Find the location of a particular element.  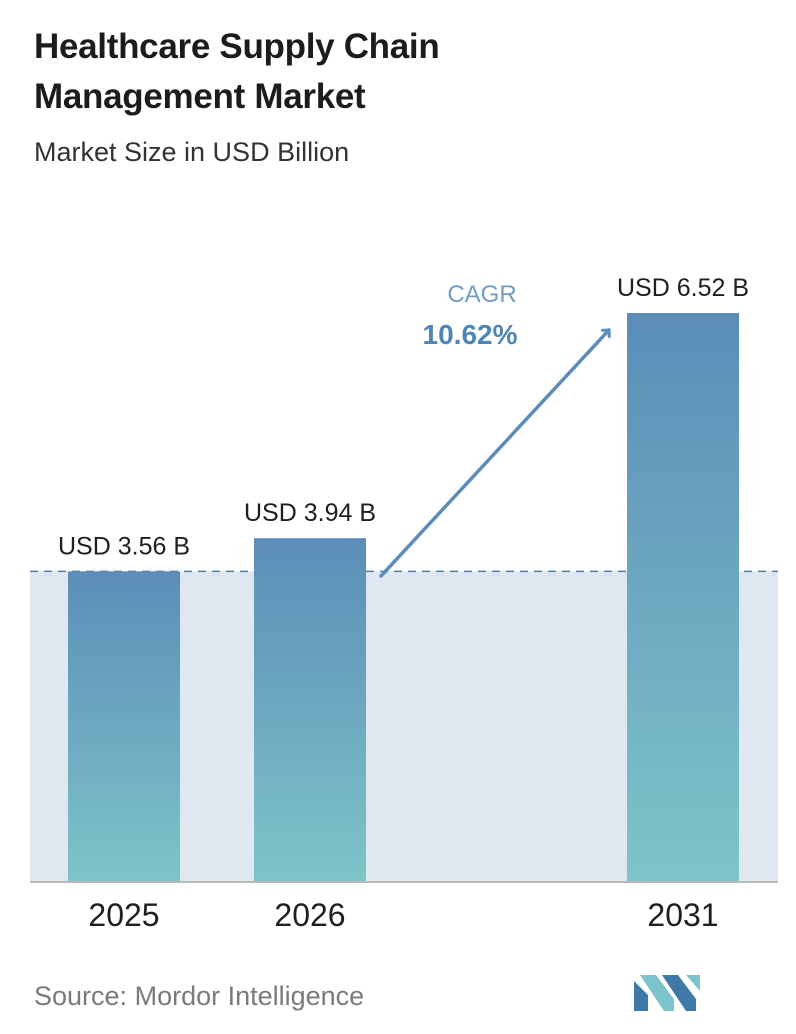

source-label: Source: is located at coordinates (81, 996).